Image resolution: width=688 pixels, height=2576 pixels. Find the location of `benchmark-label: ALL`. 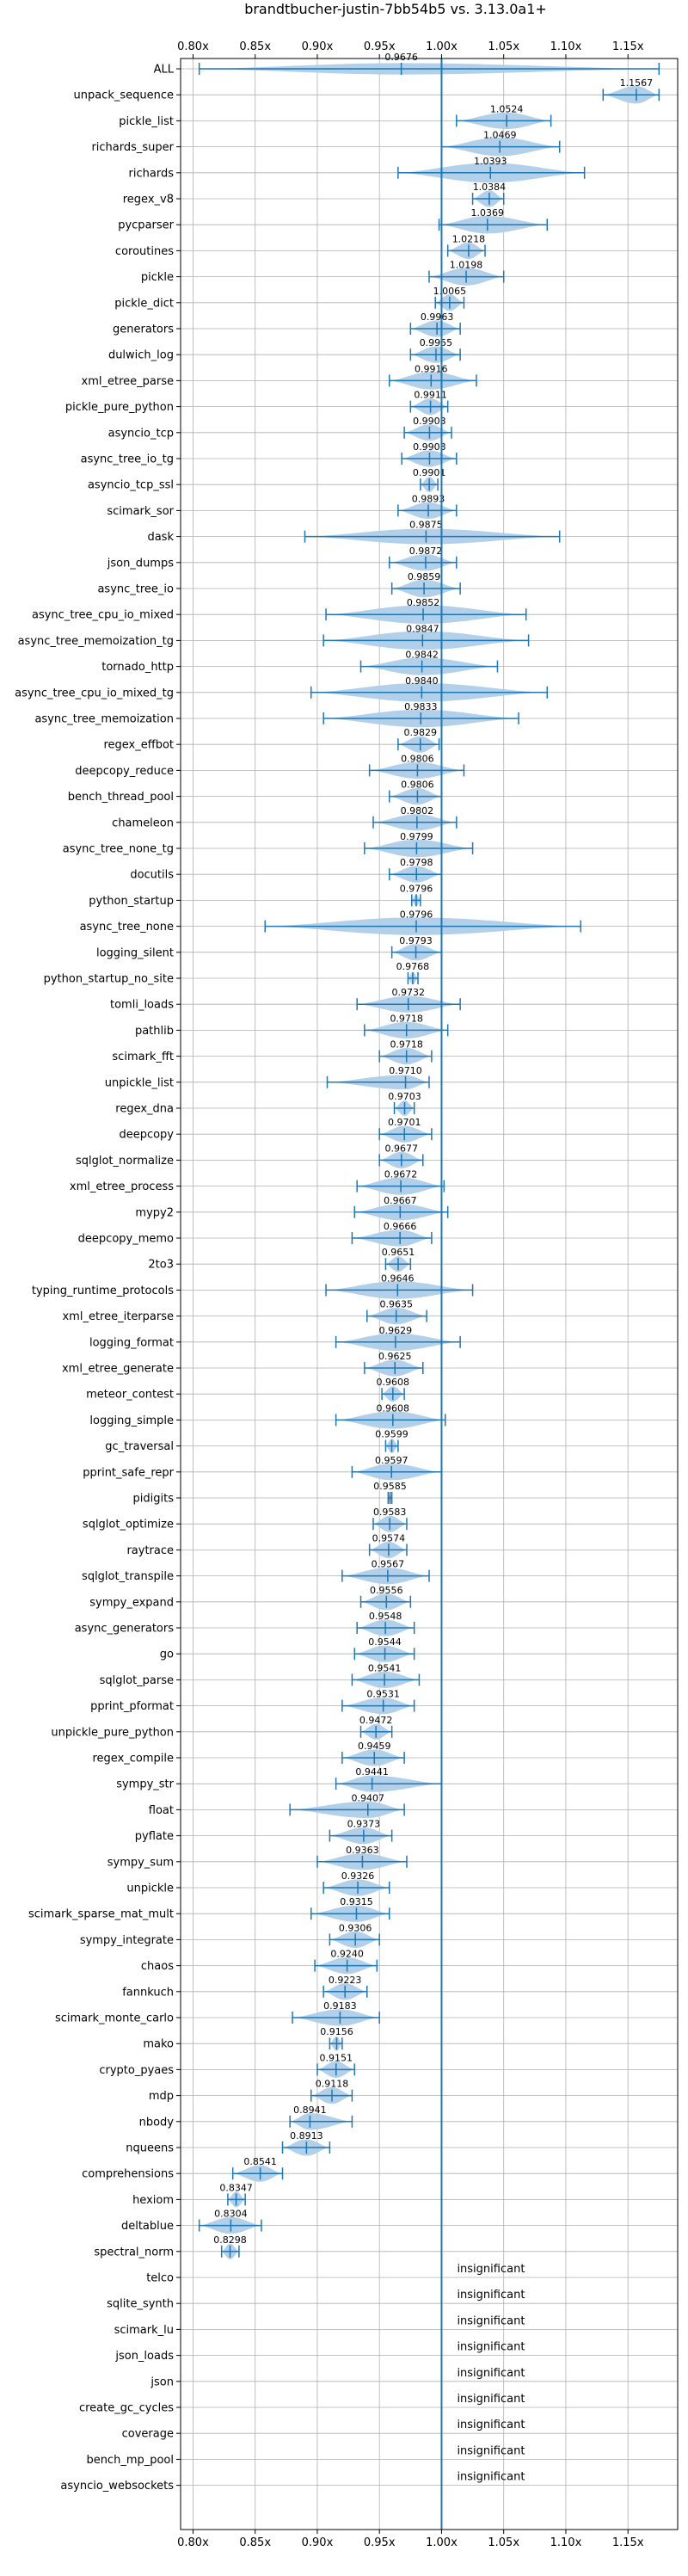

benchmark-label: ALL is located at coordinates (165, 70).